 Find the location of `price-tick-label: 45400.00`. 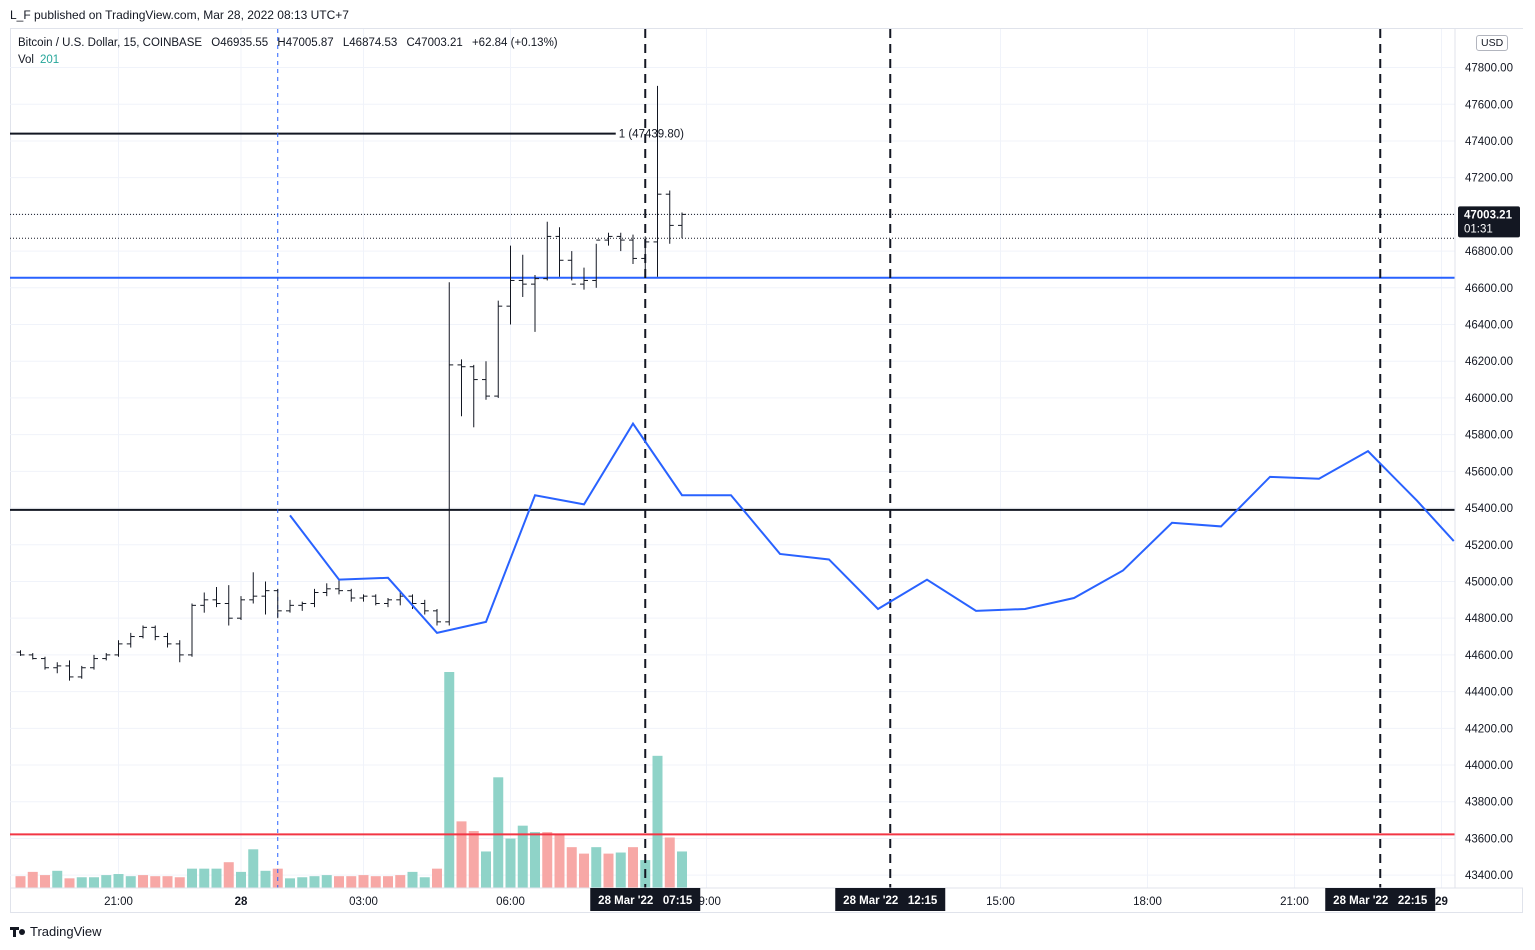

price-tick-label: 45400.00 is located at coordinates (1489, 509).